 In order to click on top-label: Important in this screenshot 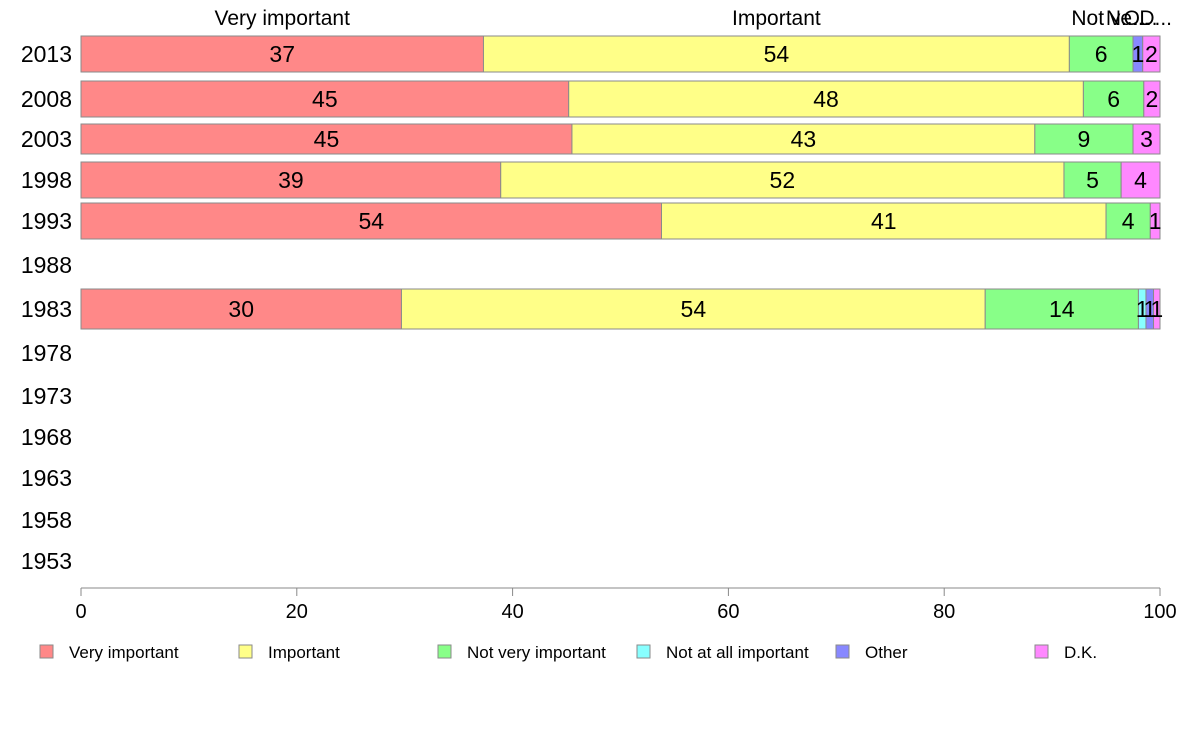, I will do `click(776, 18)`.